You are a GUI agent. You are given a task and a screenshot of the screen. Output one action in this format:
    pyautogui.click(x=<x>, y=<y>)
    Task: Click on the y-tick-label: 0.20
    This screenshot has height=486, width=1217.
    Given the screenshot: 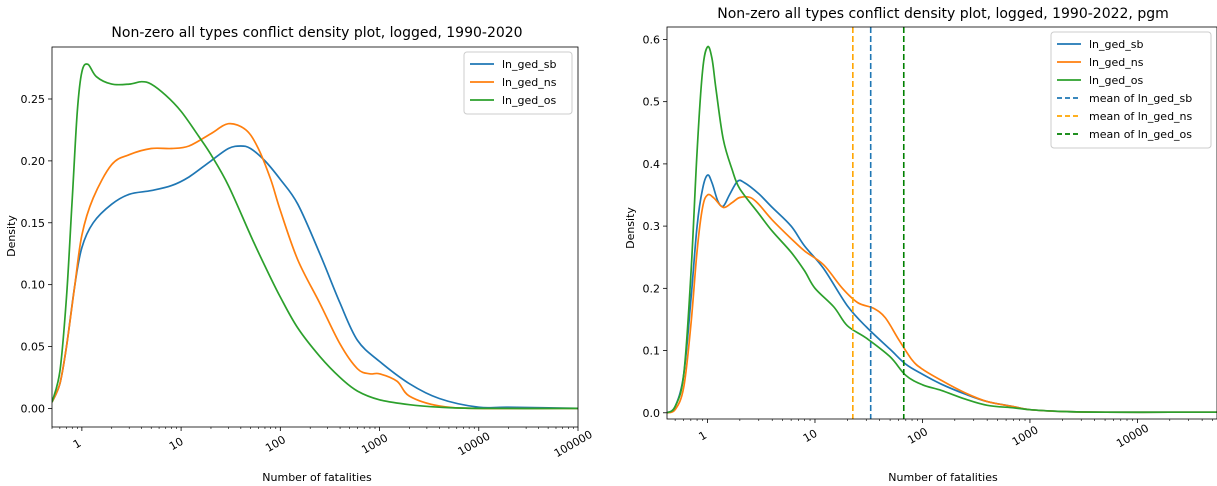 What is the action you would take?
    pyautogui.click(x=33, y=161)
    